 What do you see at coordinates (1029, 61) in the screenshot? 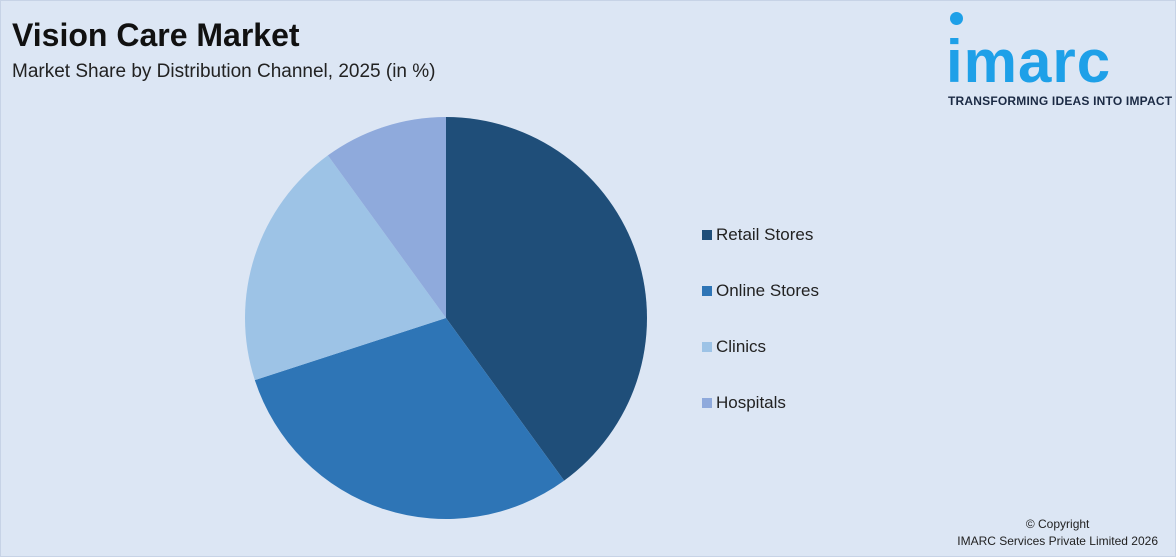
I see `logo-wordmark: imarc` at bounding box center [1029, 61].